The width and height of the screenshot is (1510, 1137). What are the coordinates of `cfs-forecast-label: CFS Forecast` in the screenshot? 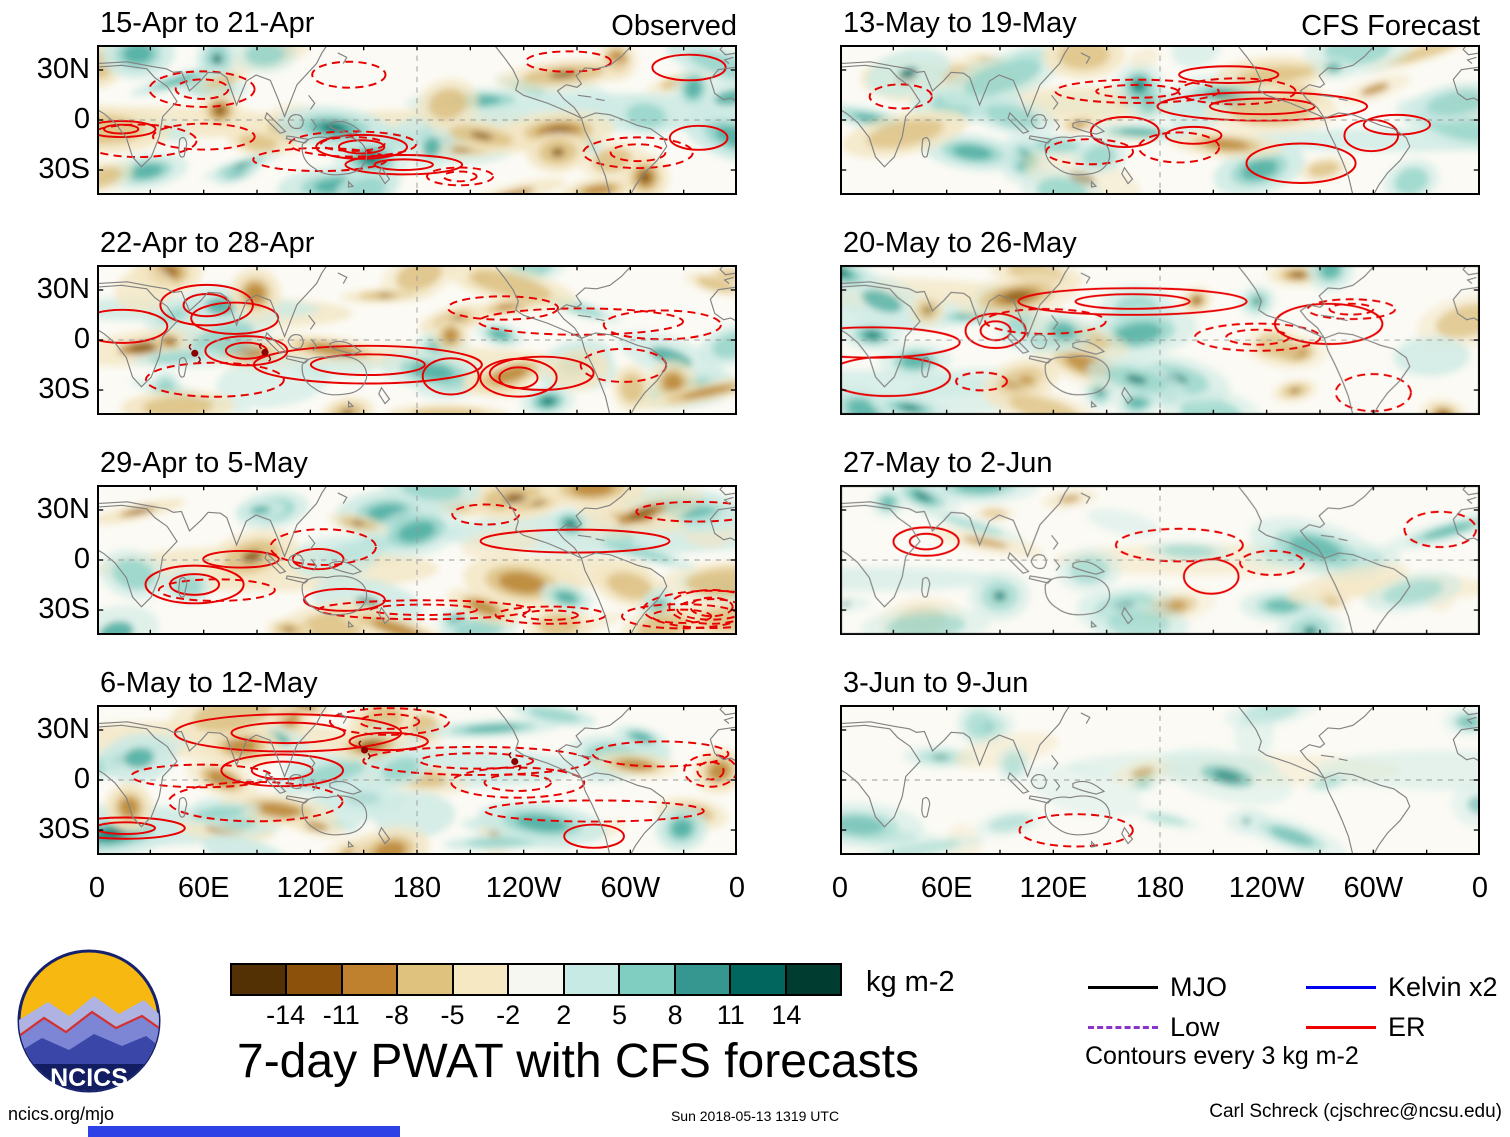 It's located at (1390, 26).